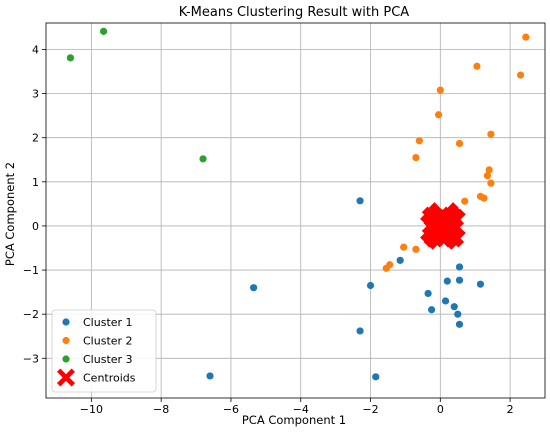 The image size is (550, 433). Describe the element at coordinates (294, 420) in the screenshot. I see `x-axis-label: PCA Component 1` at that location.